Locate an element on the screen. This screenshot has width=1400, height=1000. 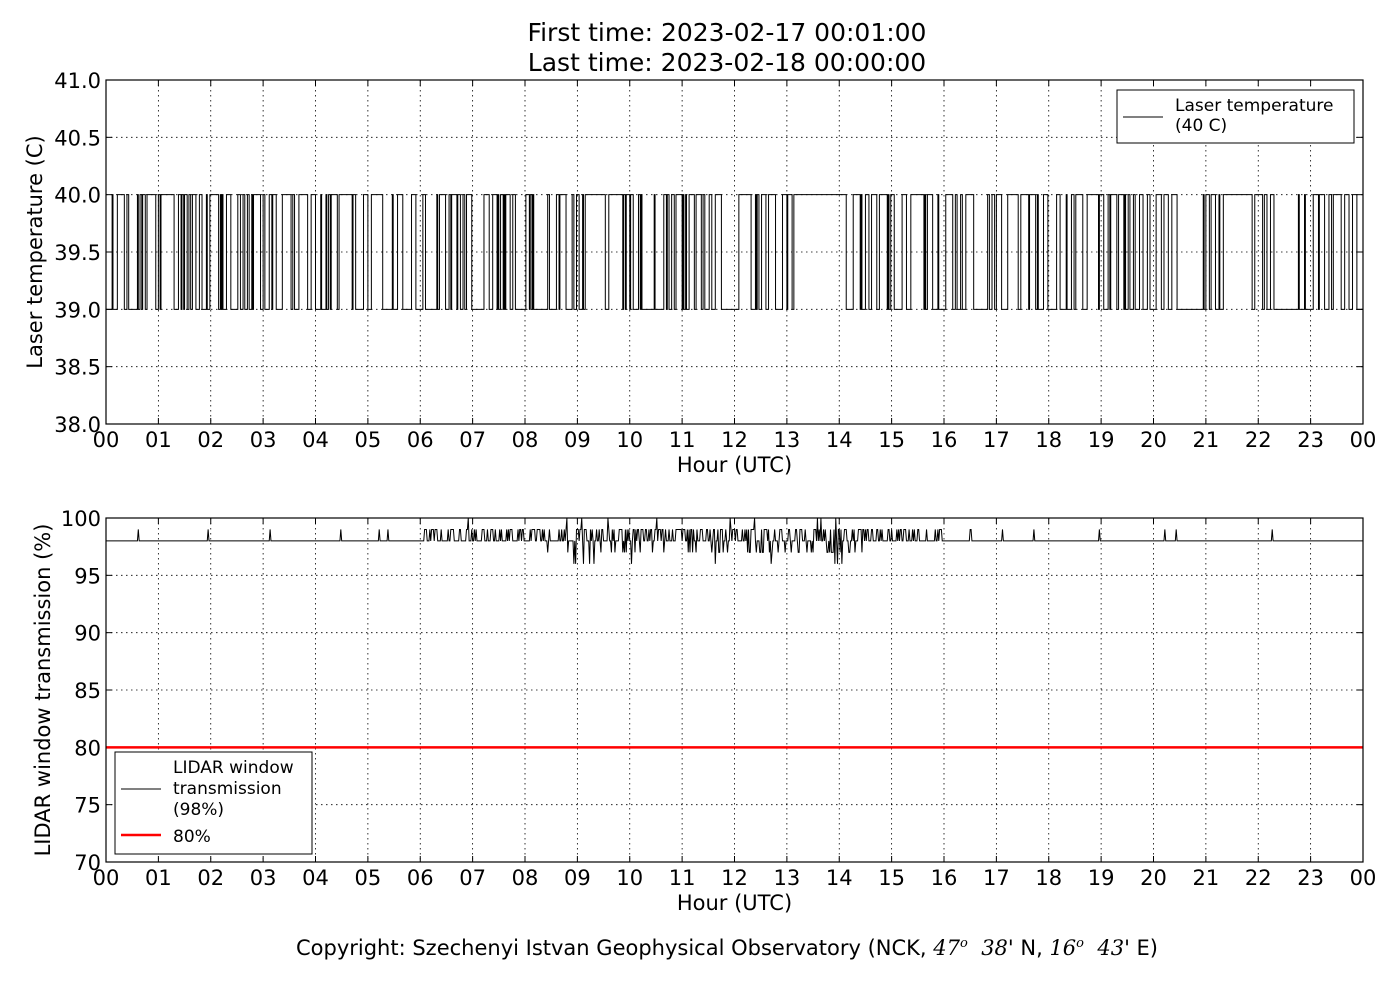
y-tick-label: 39.0 is located at coordinates (77, 310).